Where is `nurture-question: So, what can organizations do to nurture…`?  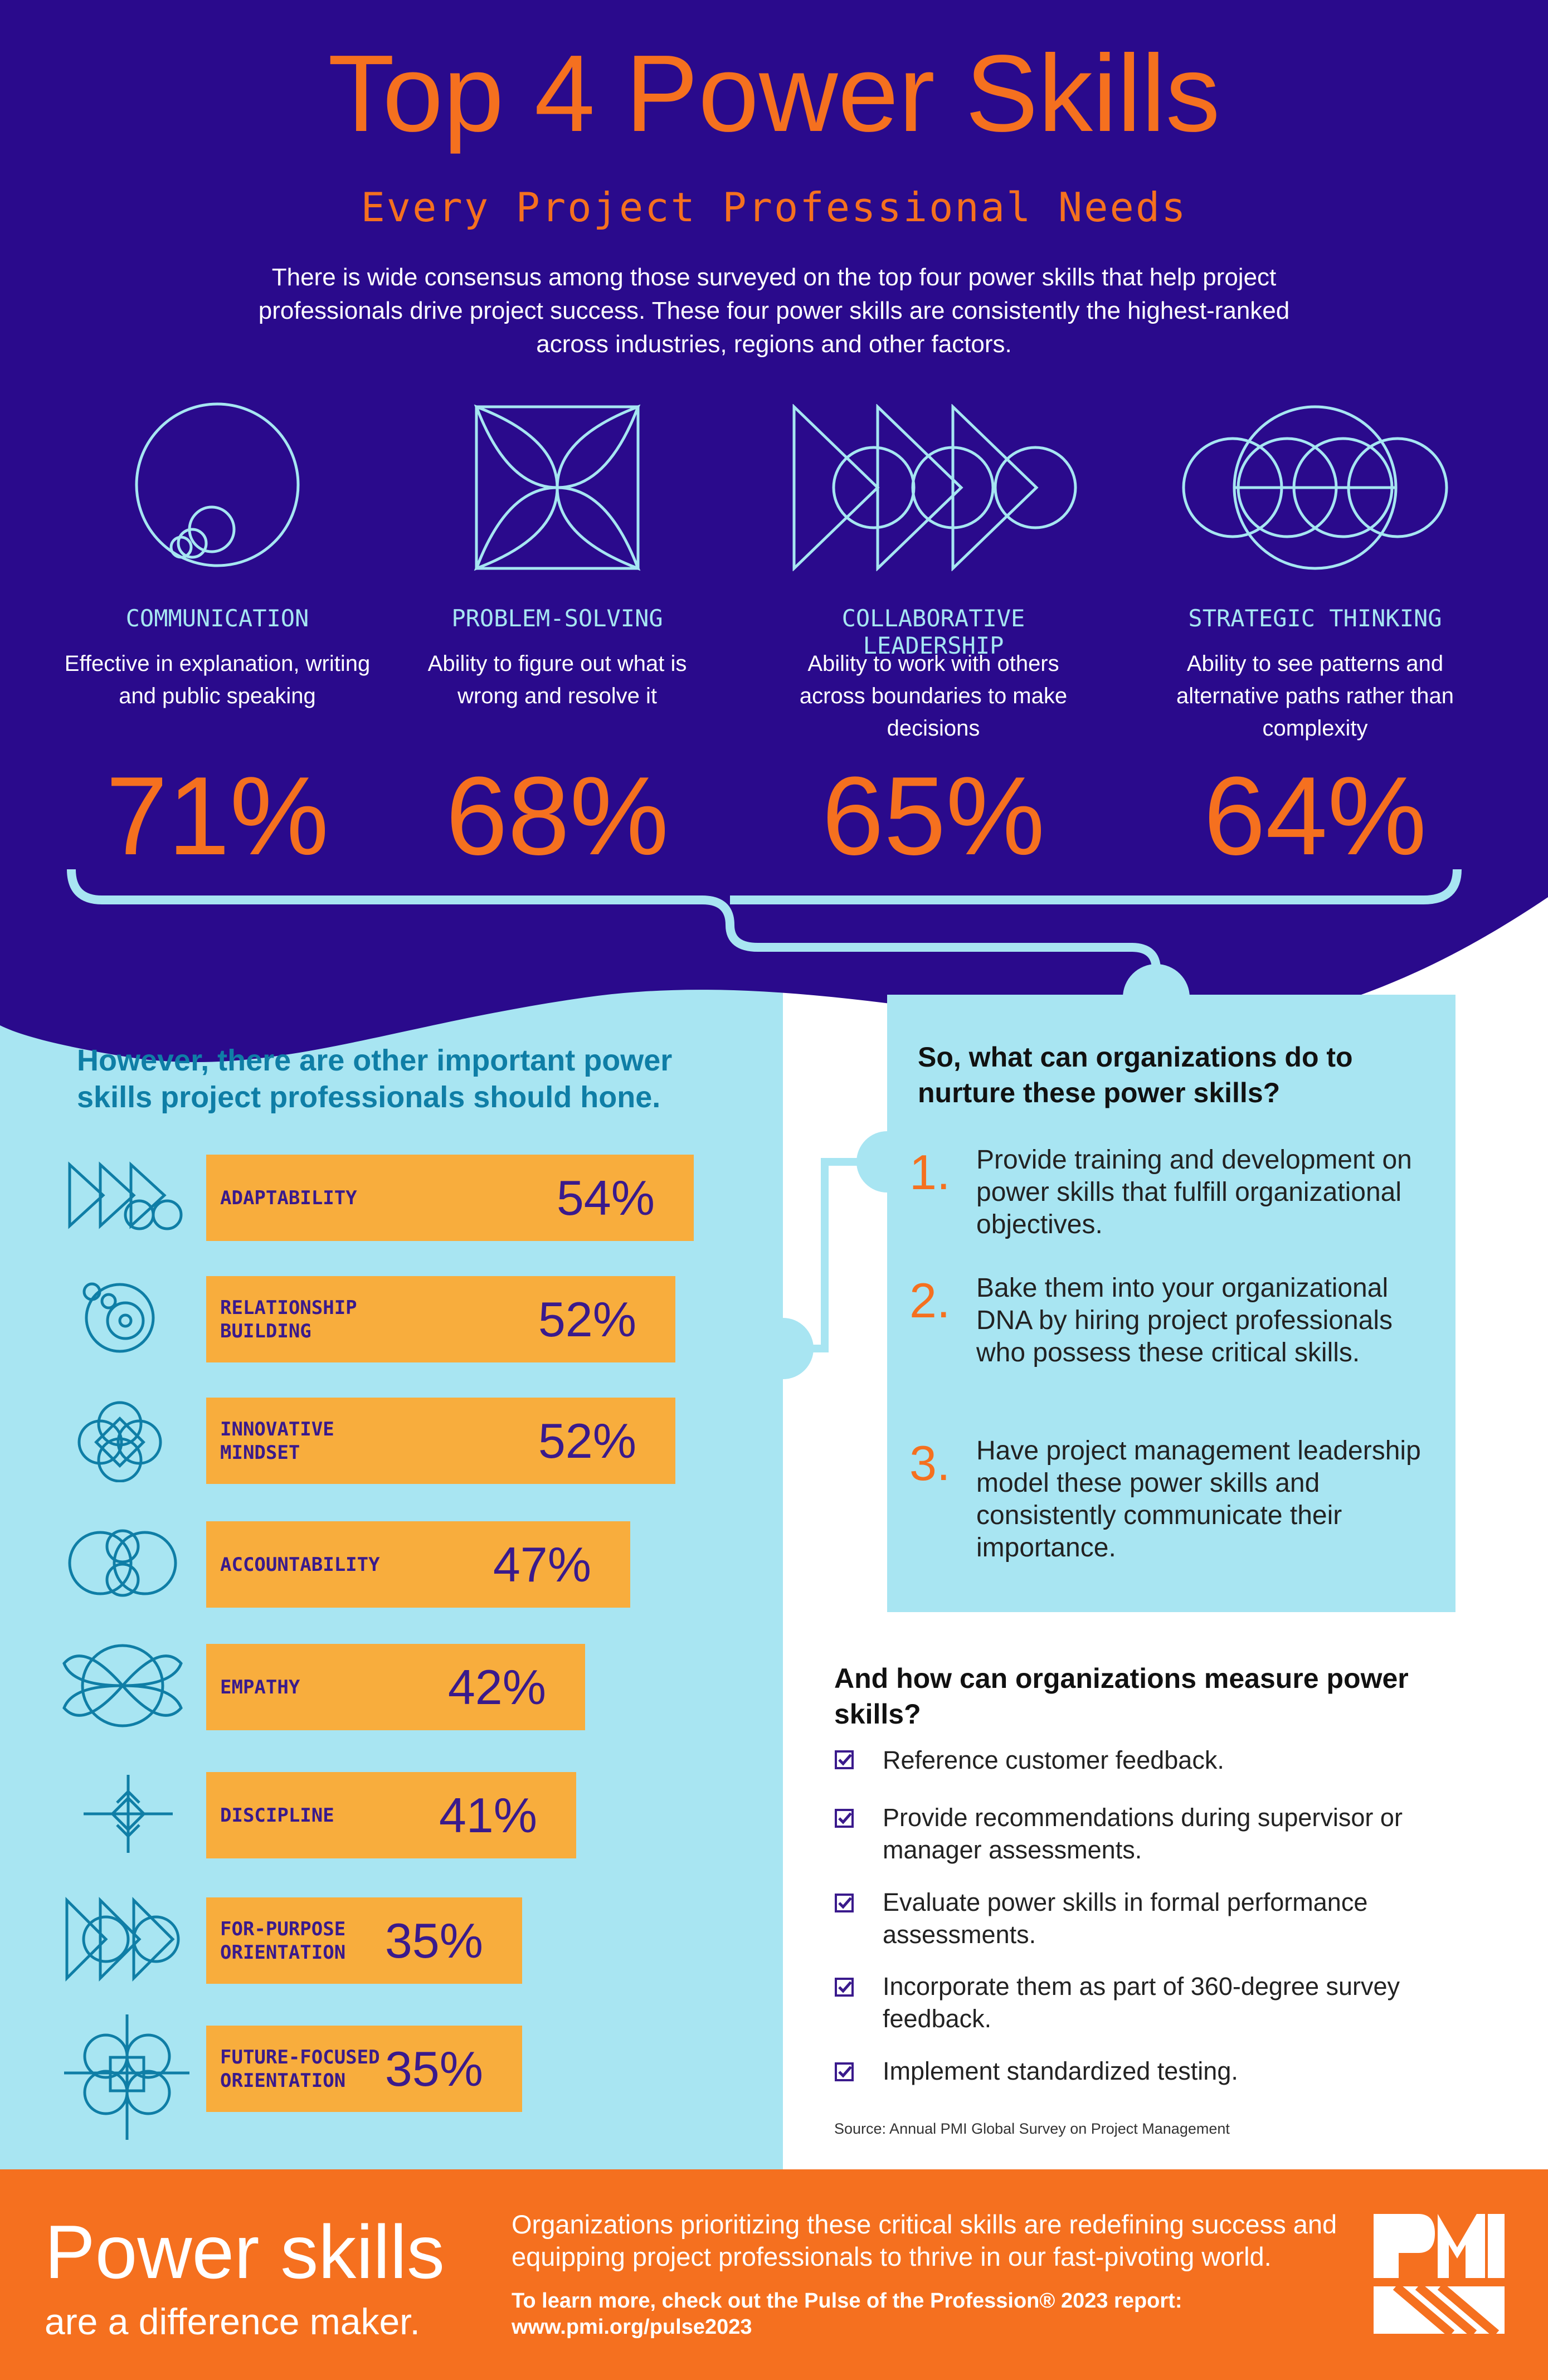 nurture-question: So, what can organizations do to nurture… is located at coordinates (1135, 1074).